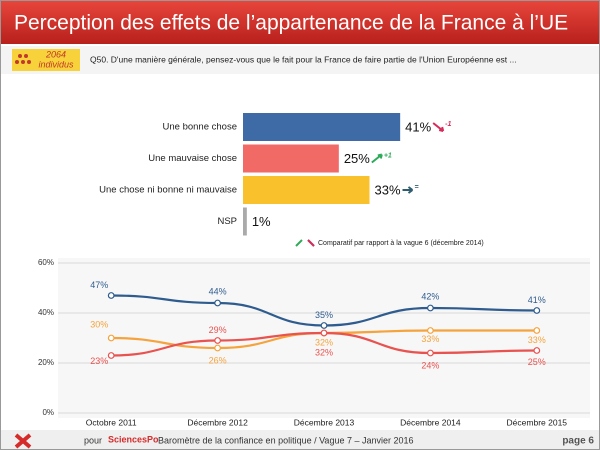 Image resolution: width=600 pixels, height=450 pixels. I want to click on value-label: 33%, so click(388, 189).